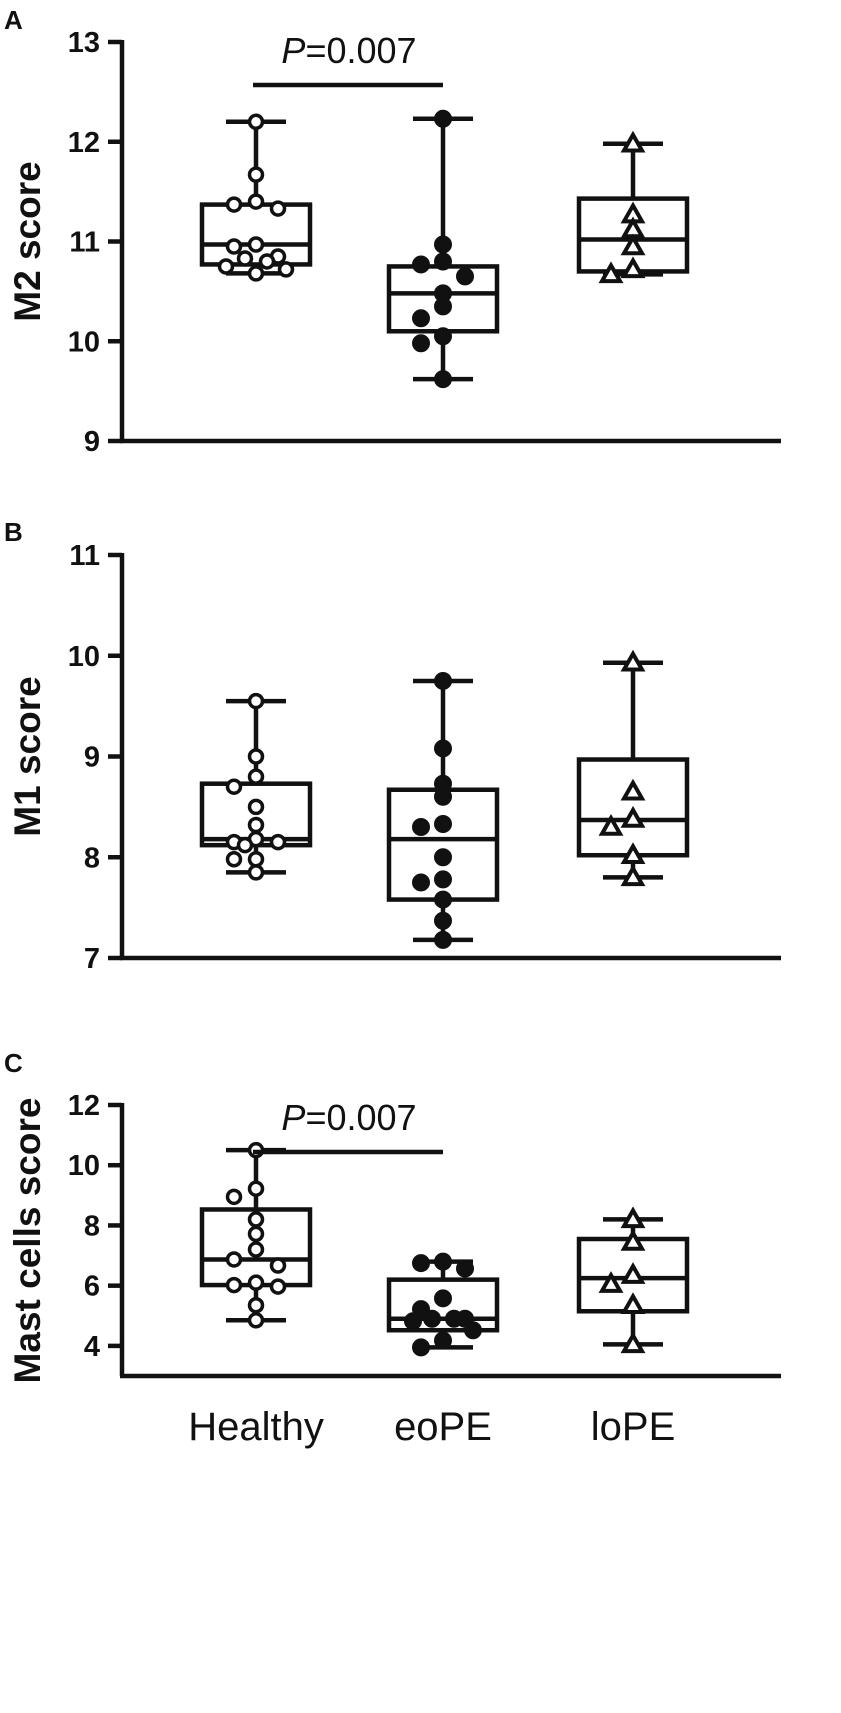  What do you see at coordinates (360, 1117) in the screenshot?
I see `p-value: =0.007` at bounding box center [360, 1117].